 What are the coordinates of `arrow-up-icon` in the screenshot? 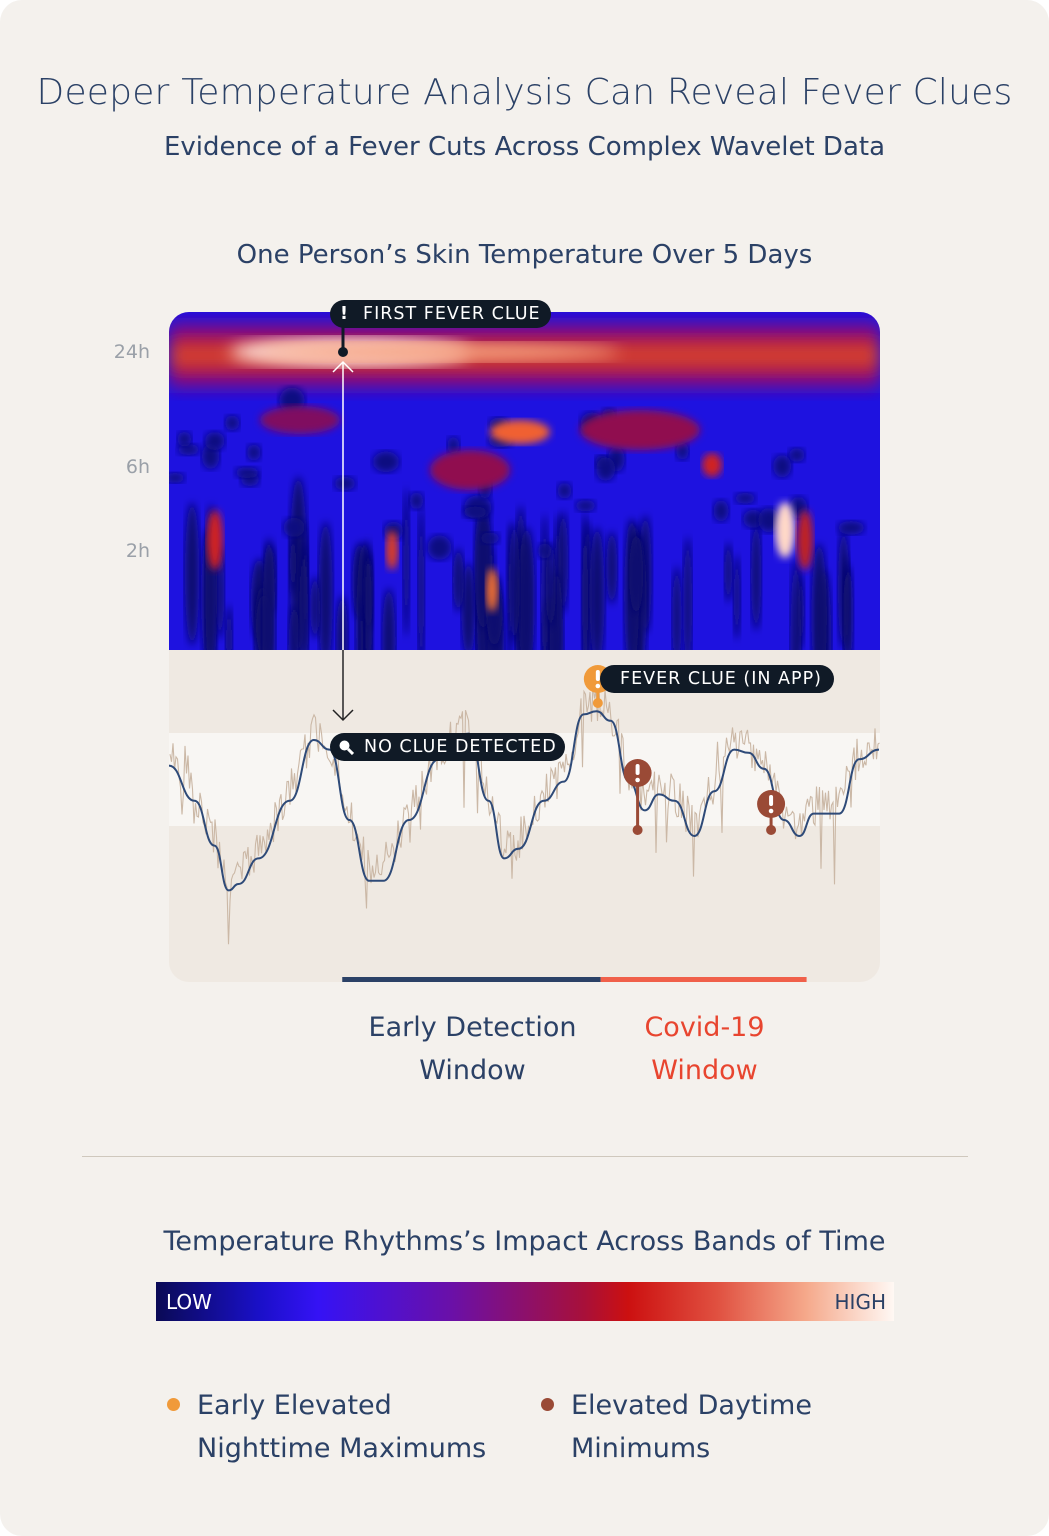 It's located at (343, 366).